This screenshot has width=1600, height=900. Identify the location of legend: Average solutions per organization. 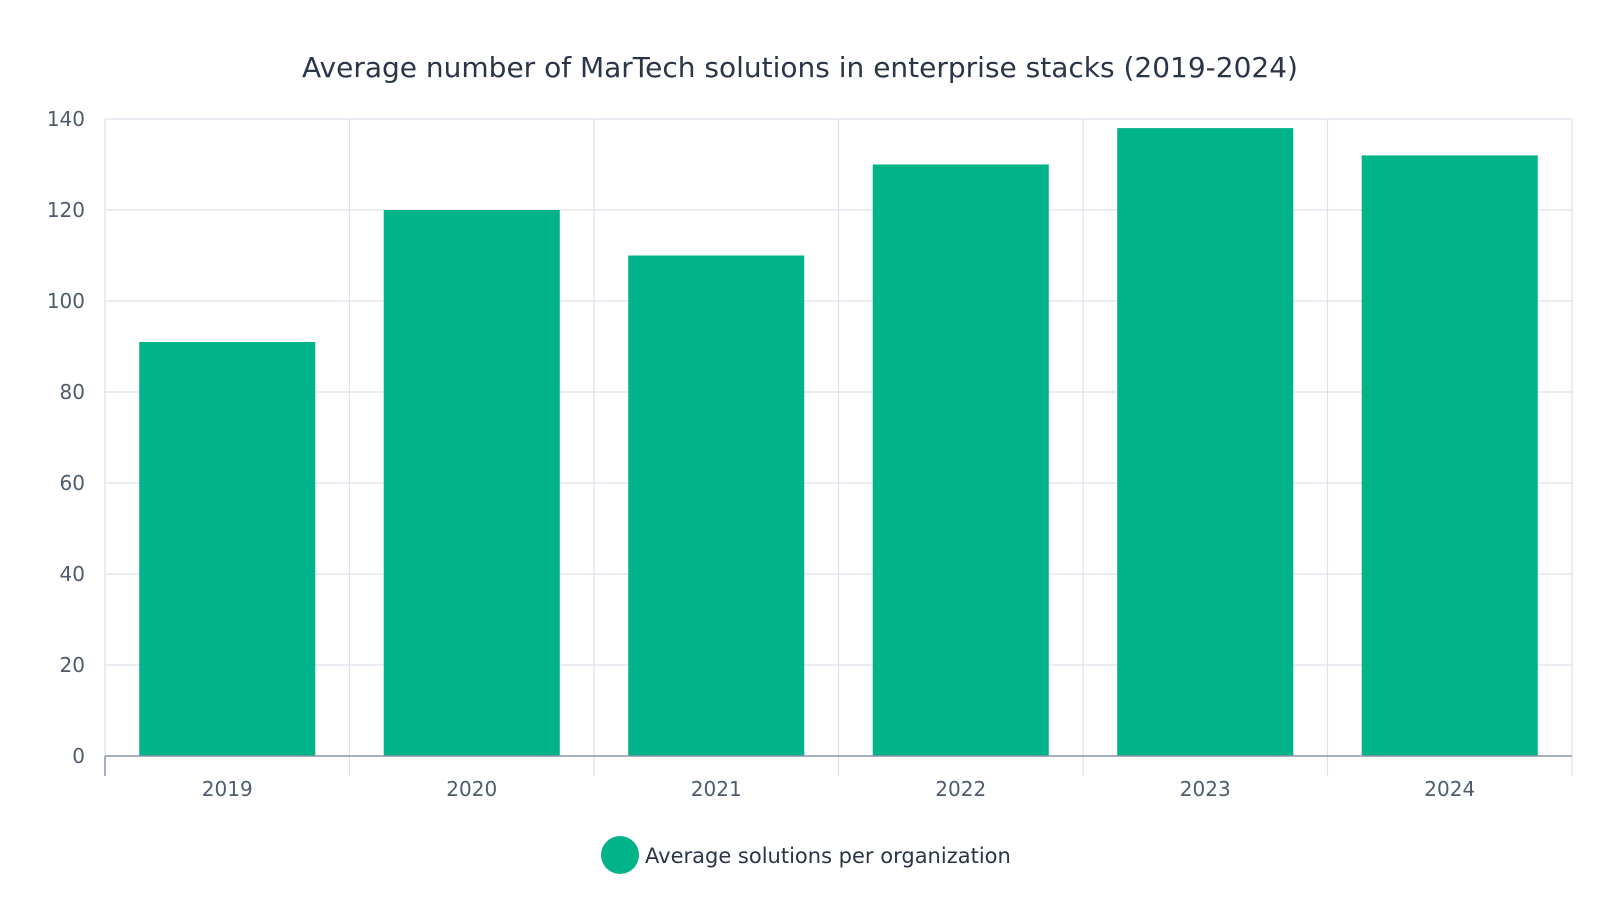
(806, 855).